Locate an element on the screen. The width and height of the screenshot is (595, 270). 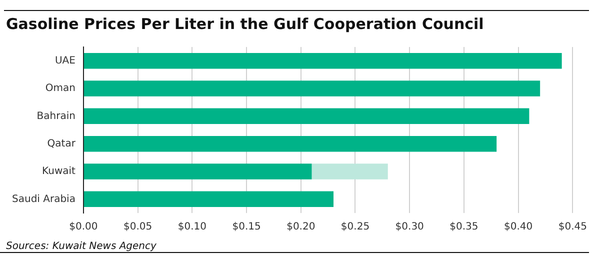
y-tick-label: Qatar is located at coordinates (61, 144).